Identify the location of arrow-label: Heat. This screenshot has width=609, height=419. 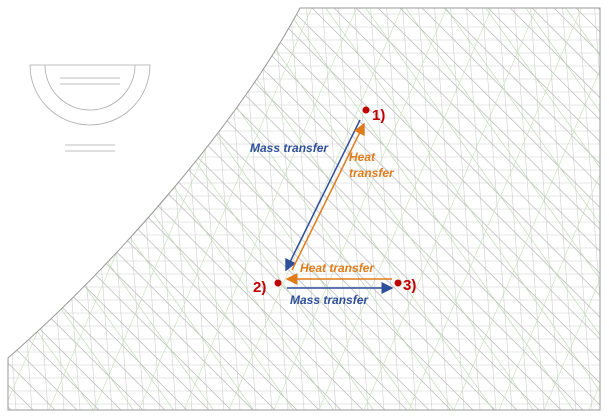
(362, 157).